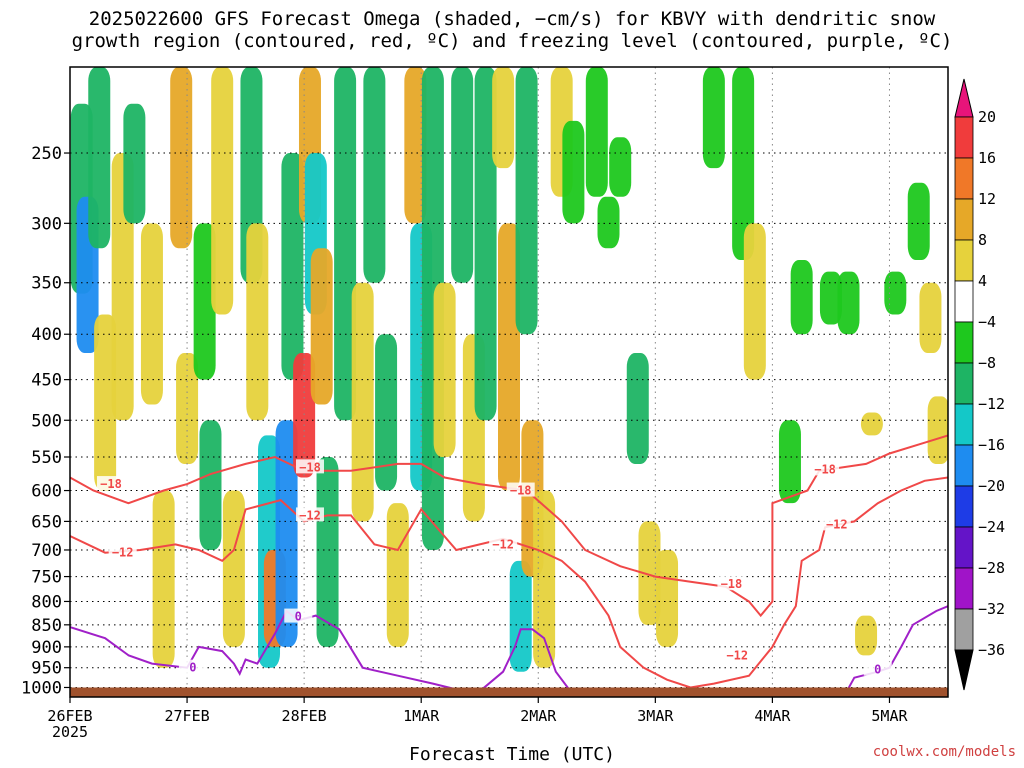 The width and height of the screenshot is (1024, 768). Describe the element at coordinates (991, 609) in the screenshot. I see `colorbar-label-12: −32` at that location.